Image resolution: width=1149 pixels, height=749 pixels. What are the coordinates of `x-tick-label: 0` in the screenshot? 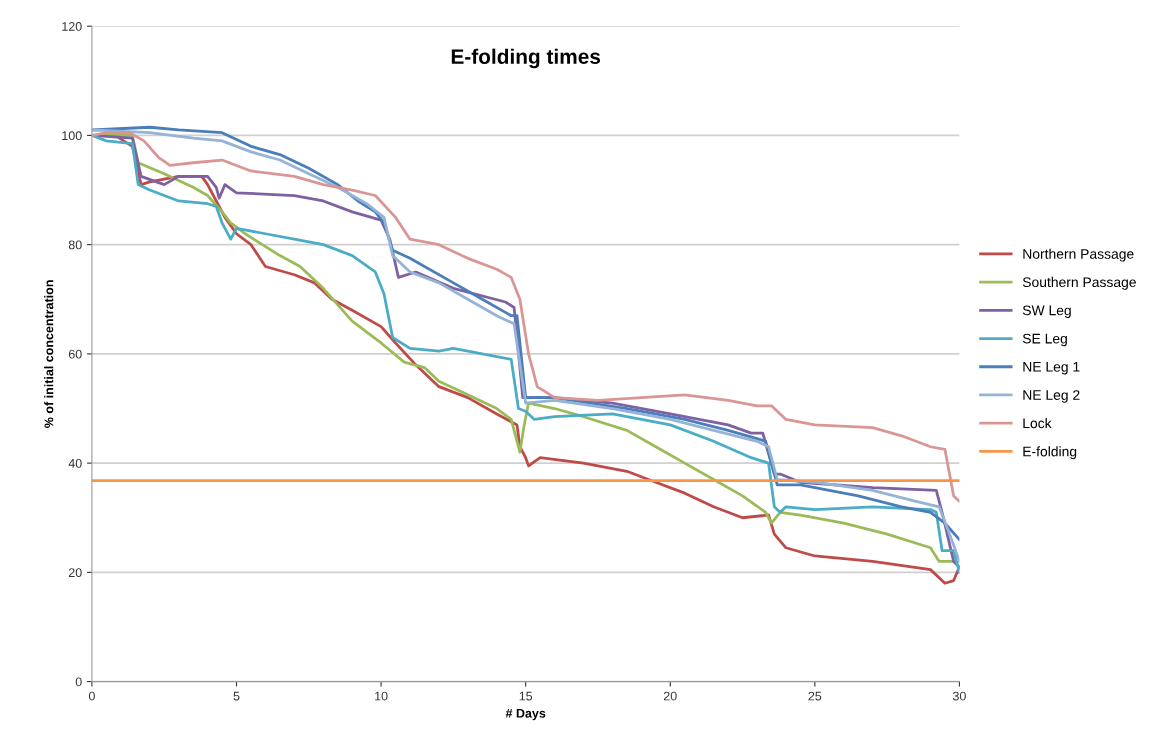 It's located at (91, 696).